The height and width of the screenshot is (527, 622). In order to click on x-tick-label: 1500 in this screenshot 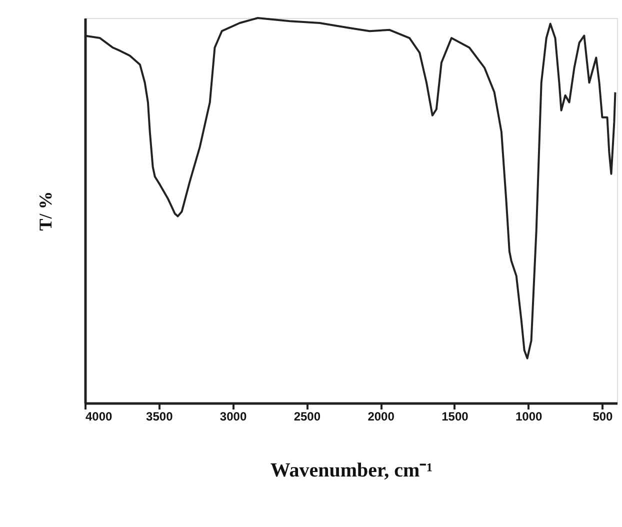, I will do `click(455, 417)`.